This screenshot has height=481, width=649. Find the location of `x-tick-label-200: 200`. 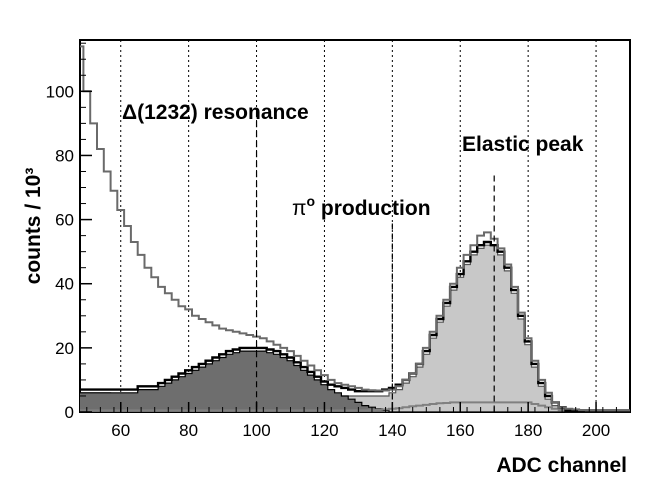

x-tick-label-200: 200 is located at coordinates (596, 430).